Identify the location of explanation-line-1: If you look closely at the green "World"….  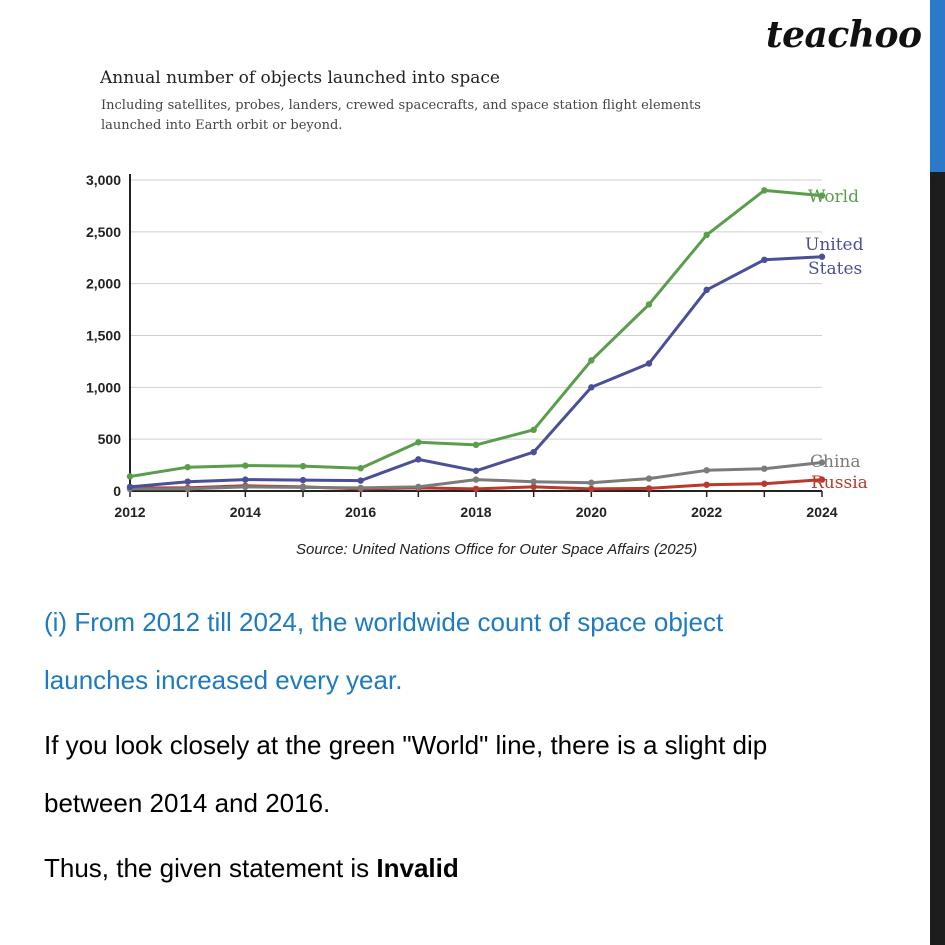
(406, 745).